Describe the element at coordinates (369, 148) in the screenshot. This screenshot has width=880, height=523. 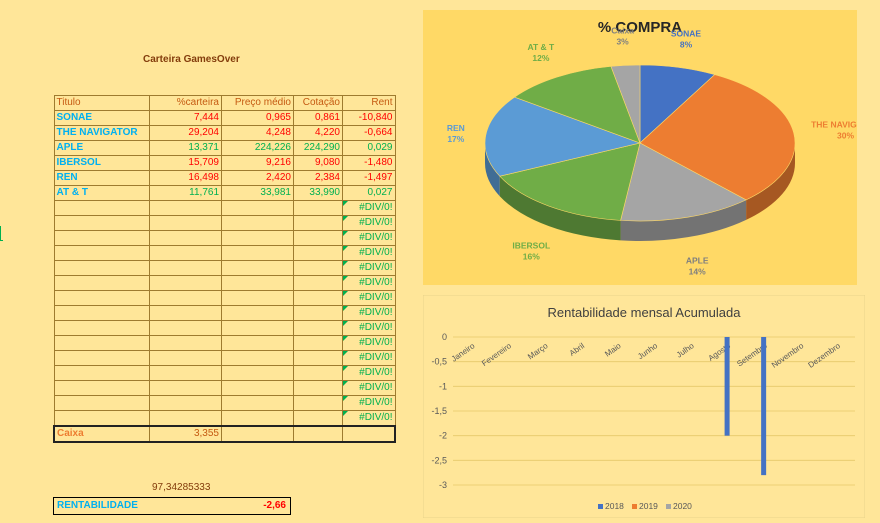
I see `rent-cell: 0,029` at that location.